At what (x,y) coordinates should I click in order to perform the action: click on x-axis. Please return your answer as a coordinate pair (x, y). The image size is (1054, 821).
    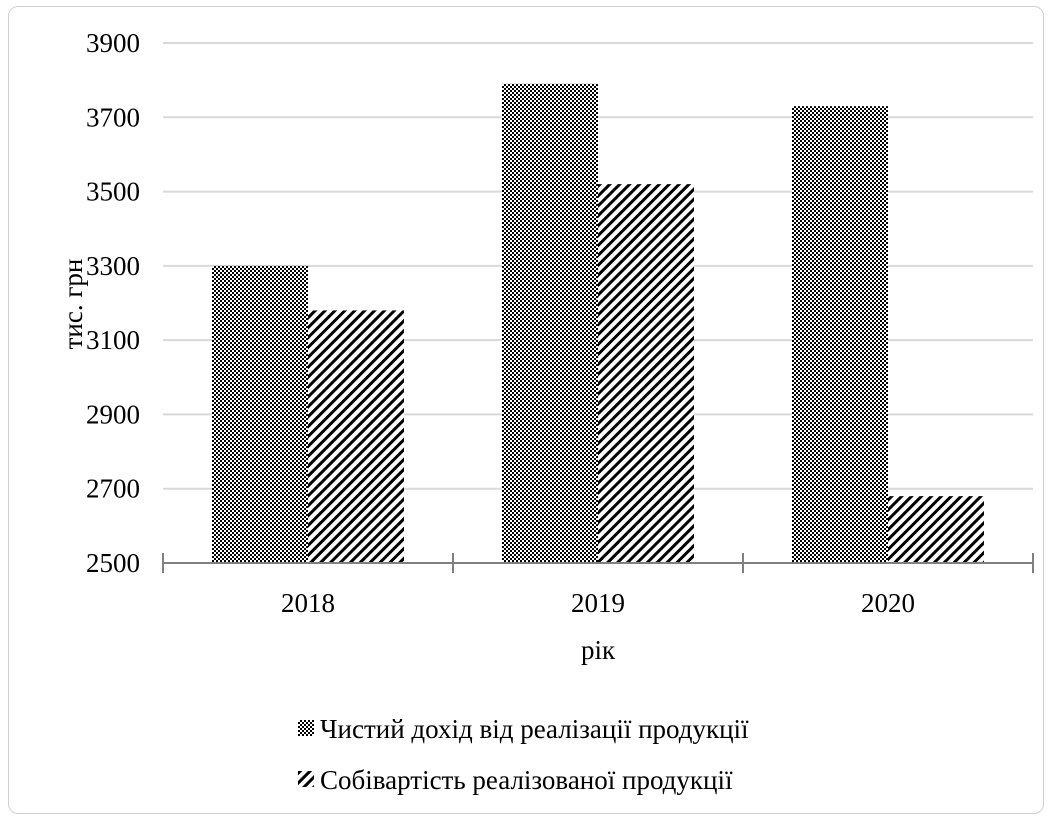
    Looking at the image, I should click on (598, 563).